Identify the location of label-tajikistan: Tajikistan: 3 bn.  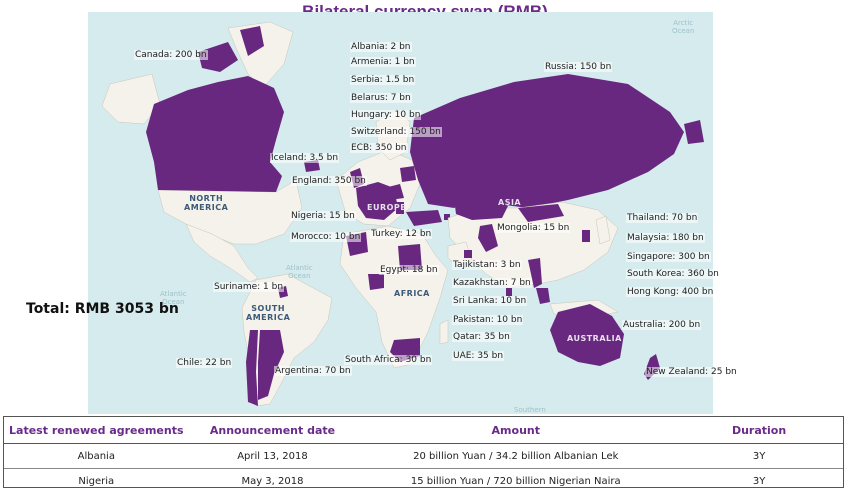
(487, 265).